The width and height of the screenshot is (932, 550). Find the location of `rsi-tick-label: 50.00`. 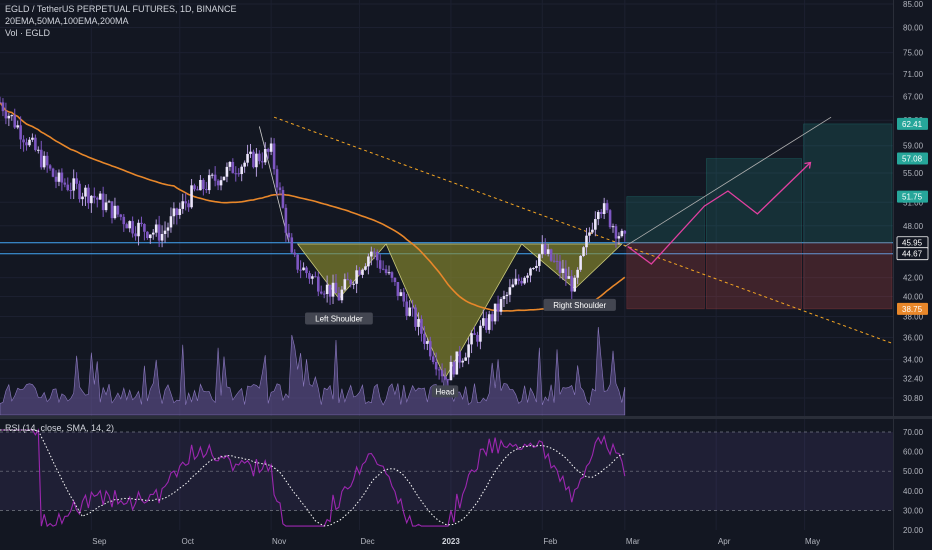

rsi-tick-label: 50.00 is located at coordinates (913, 471).